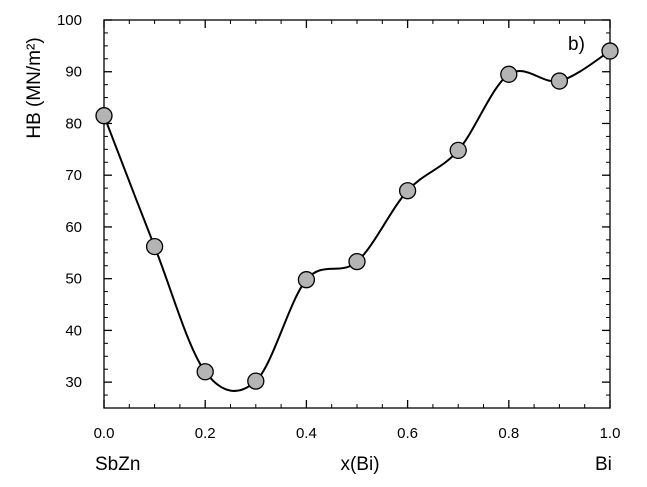  I want to click on x-tick-label: 0.4, so click(306, 433).